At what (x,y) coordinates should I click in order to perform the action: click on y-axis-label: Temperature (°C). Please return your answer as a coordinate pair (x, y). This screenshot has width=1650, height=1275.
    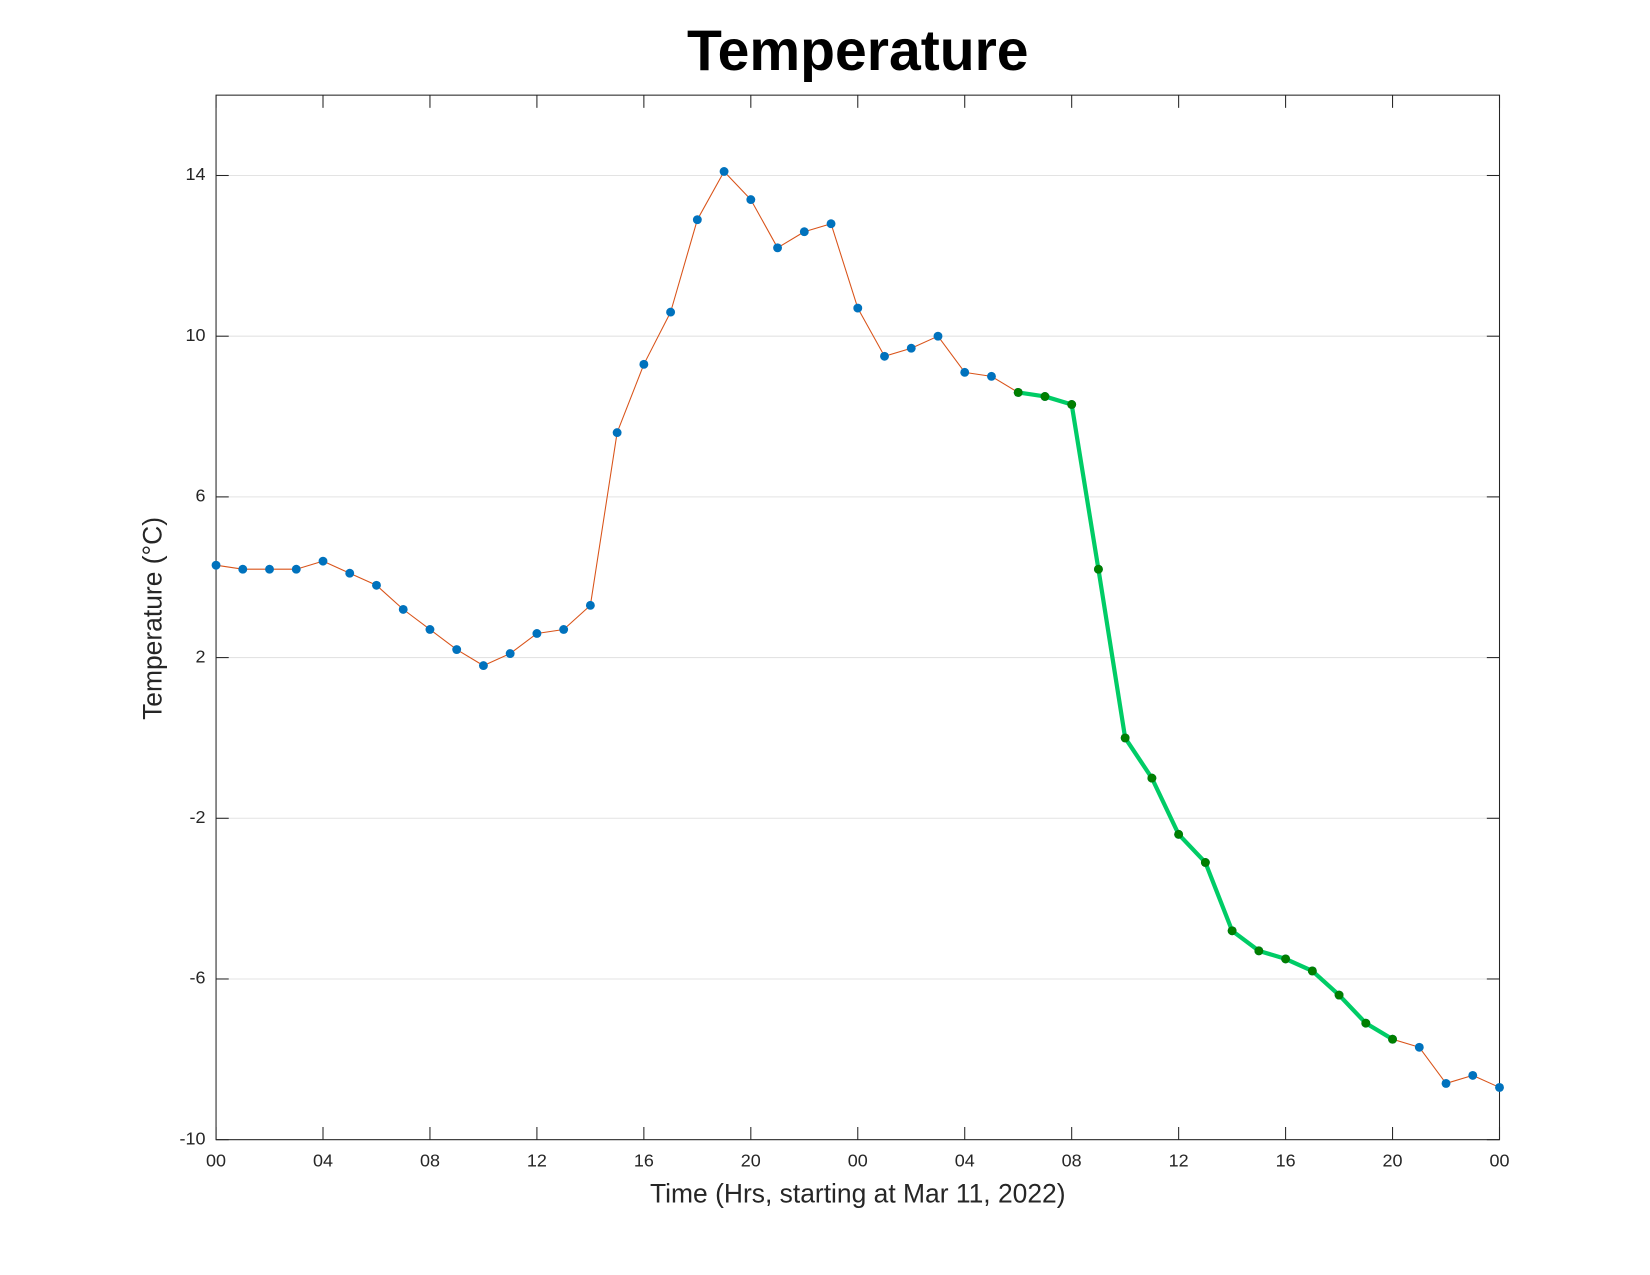
    Looking at the image, I should click on (153, 618).